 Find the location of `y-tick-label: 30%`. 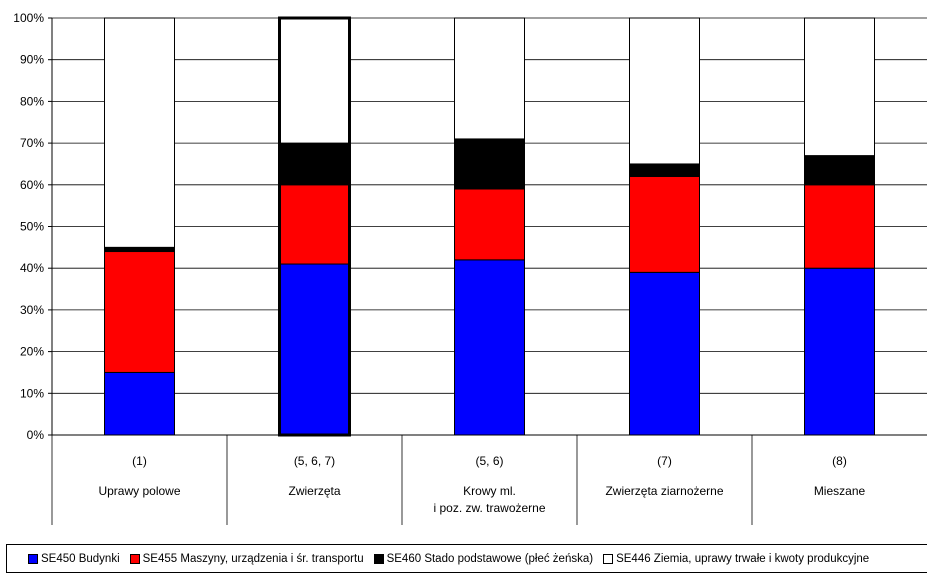

y-tick-label: 30% is located at coordinates (32, 310).